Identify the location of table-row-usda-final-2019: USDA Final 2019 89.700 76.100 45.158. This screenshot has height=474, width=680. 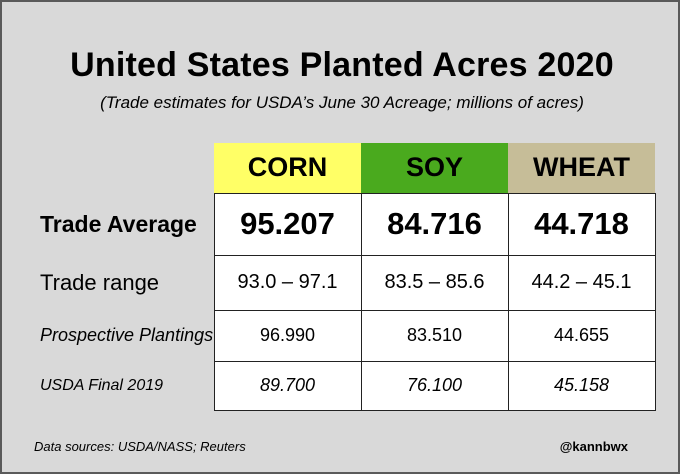
(344, 385).